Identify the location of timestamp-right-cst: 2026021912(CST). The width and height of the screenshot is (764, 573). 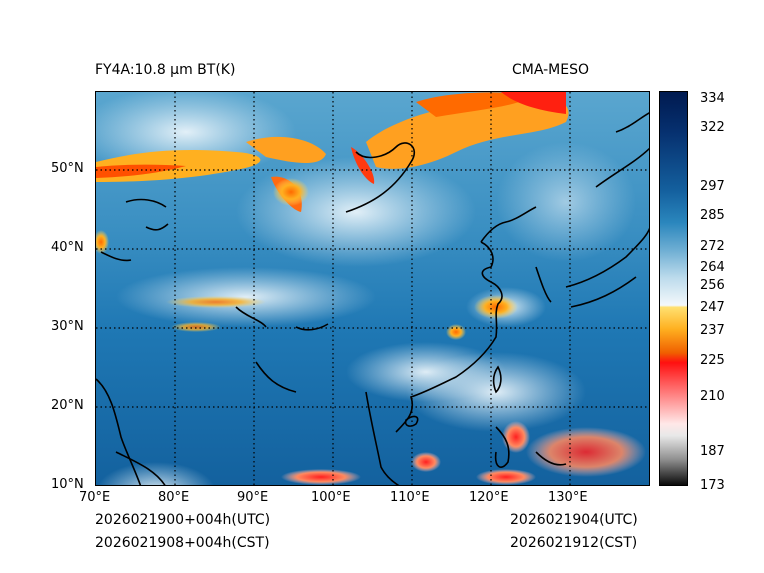
(574, 543).